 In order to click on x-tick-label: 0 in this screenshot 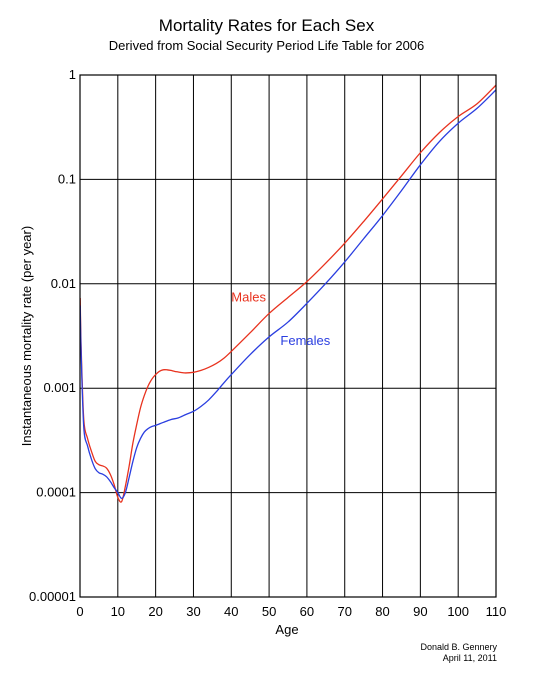, I will do `click(79, 611)`.